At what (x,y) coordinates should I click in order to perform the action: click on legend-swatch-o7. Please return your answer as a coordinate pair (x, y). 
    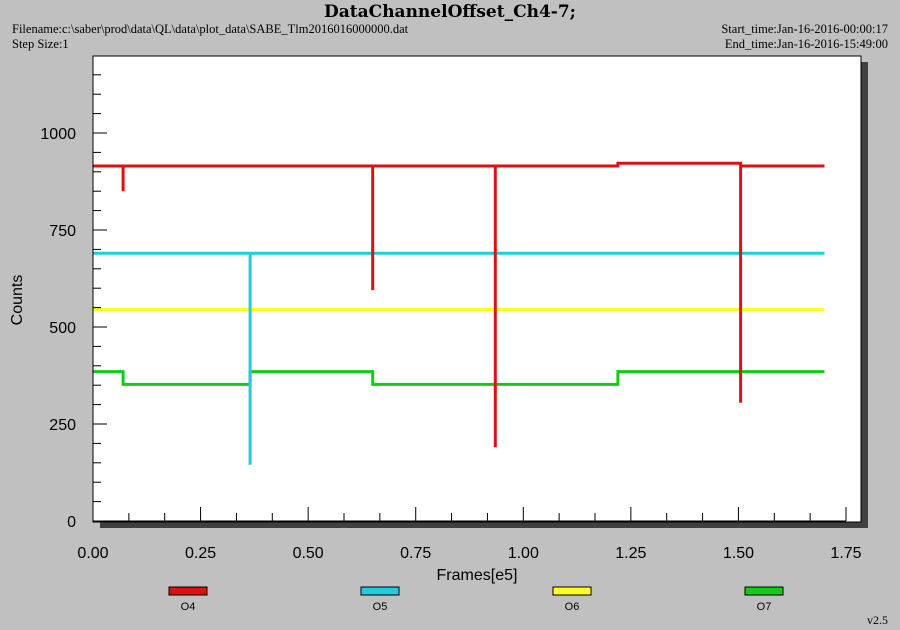
    Looking at the image, I should click on (764, 591).